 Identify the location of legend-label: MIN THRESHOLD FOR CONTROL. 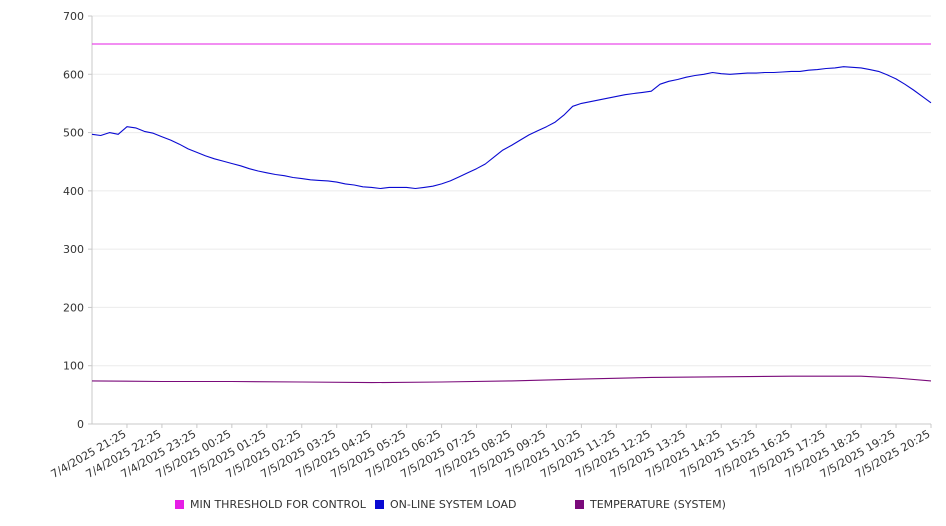
(278, 504).